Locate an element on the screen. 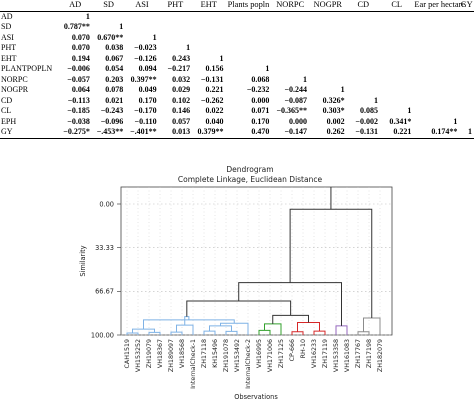 Image resolution: width=474 pixels, height=408 pixels. table-cell: −0.170 is located at coordinates (145, 110).